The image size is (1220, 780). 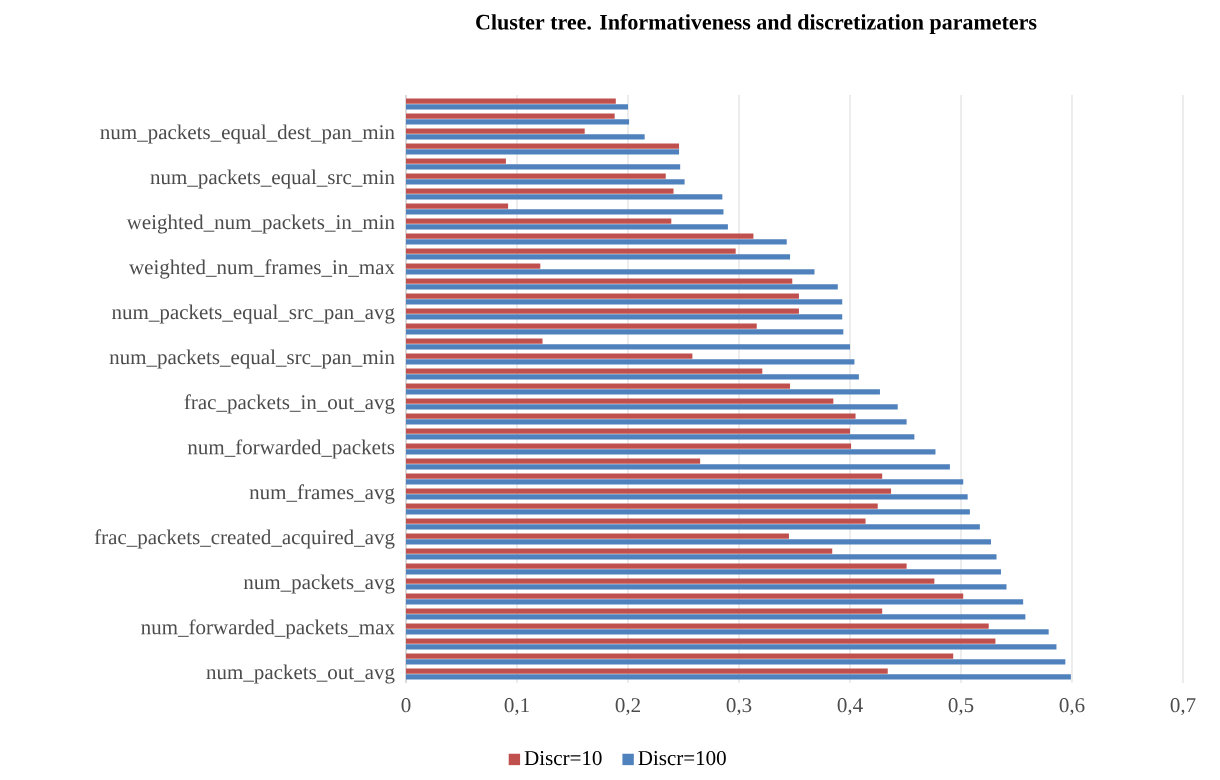 I want to click on chart-title: Cluster tree. Informativeness and discretization parameters, so click(x=756, y=24).